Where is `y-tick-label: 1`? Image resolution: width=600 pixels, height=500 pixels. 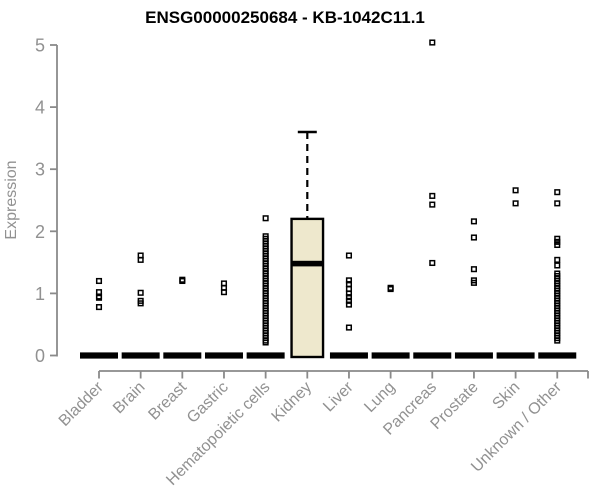
y-tick-label: 1 is located at coordinates (40, 294).